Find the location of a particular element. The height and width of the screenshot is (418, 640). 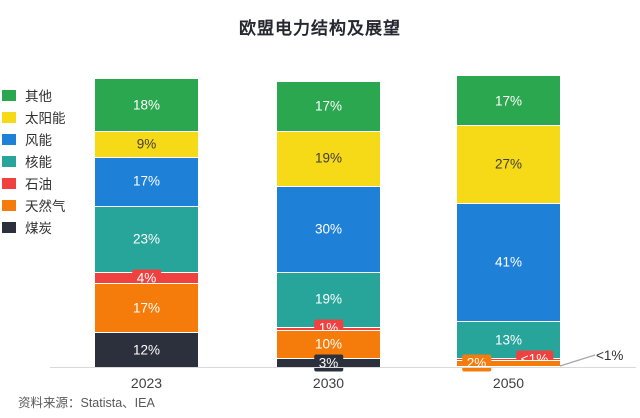

bar-segment-2023-煤炭 is located at coordinates (146, 349).